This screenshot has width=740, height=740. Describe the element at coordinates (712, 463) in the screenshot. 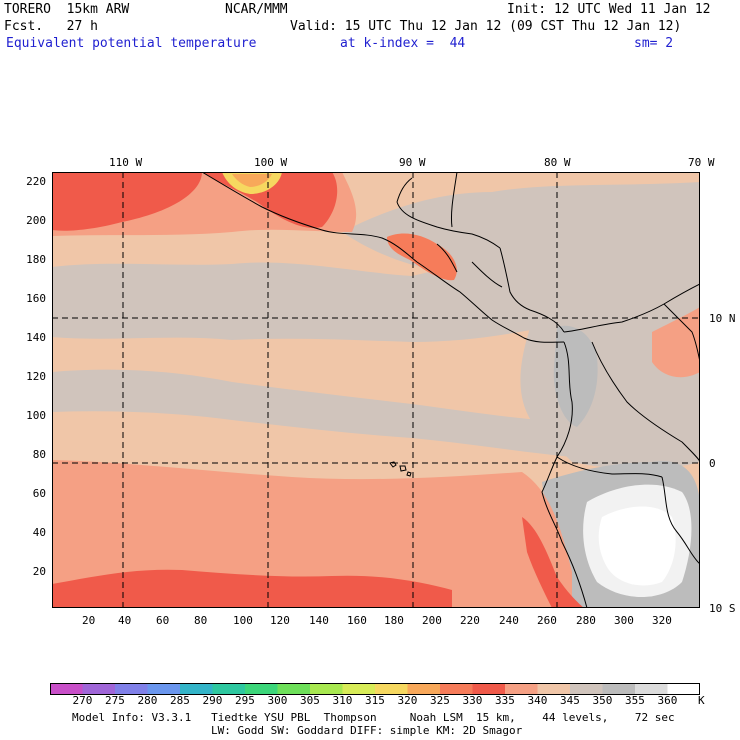

I see `lat-label-0: 0` at that location.